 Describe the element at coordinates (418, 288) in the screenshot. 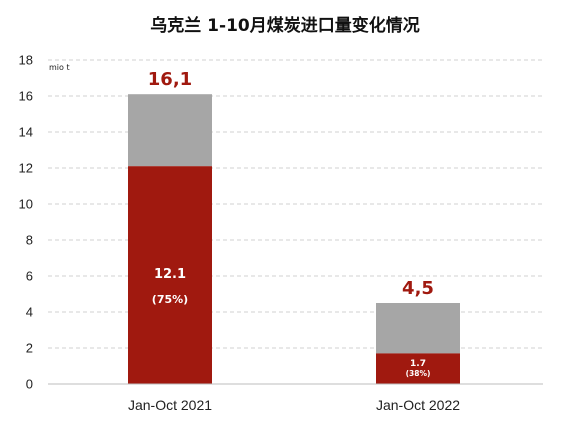

I see `total-label-1: 4,5` at that location.